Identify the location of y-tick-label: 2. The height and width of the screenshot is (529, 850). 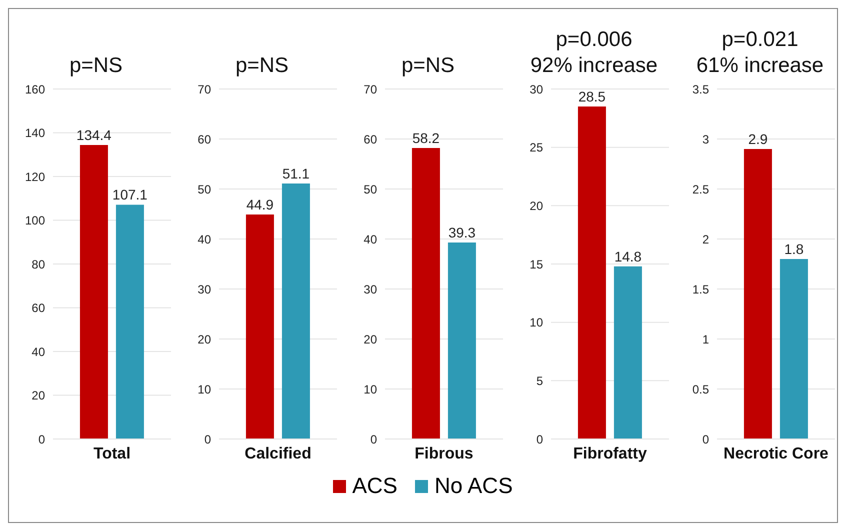
(706, 239).